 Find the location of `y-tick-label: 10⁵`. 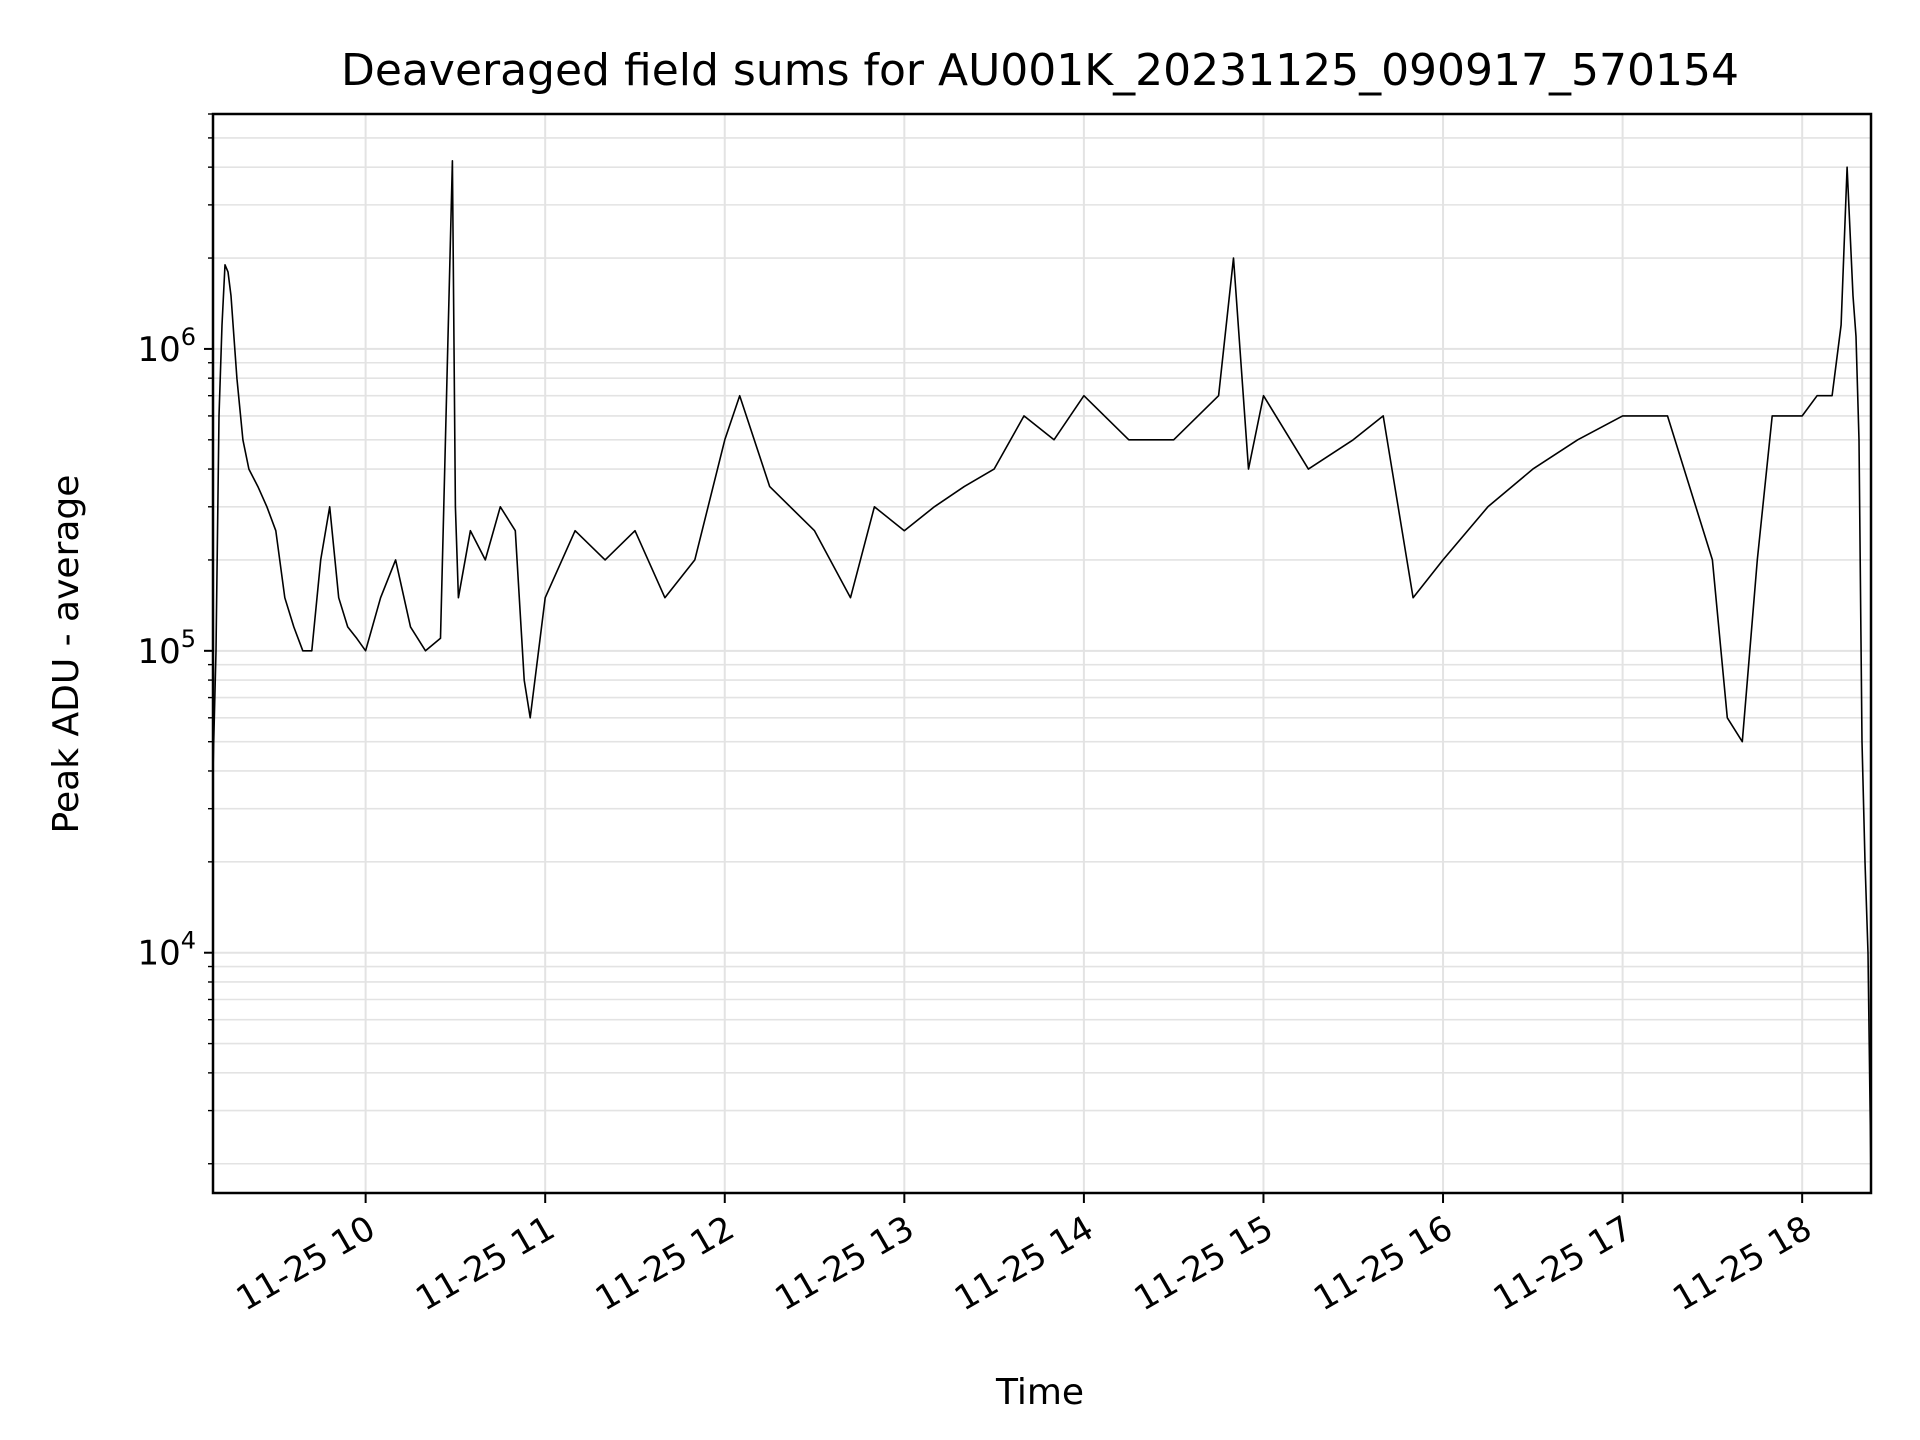

y-tick-label: 10⁵ is located at coordinates (166, 648).